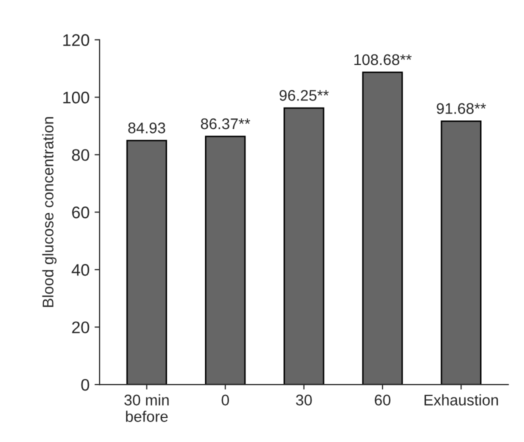 The width and height of the screenshot is (524, 442). What do you see at coordinates (146, 408) in the screenshot?
I see `x-tick-label: 30 min before` at bounding box center [146, 408].